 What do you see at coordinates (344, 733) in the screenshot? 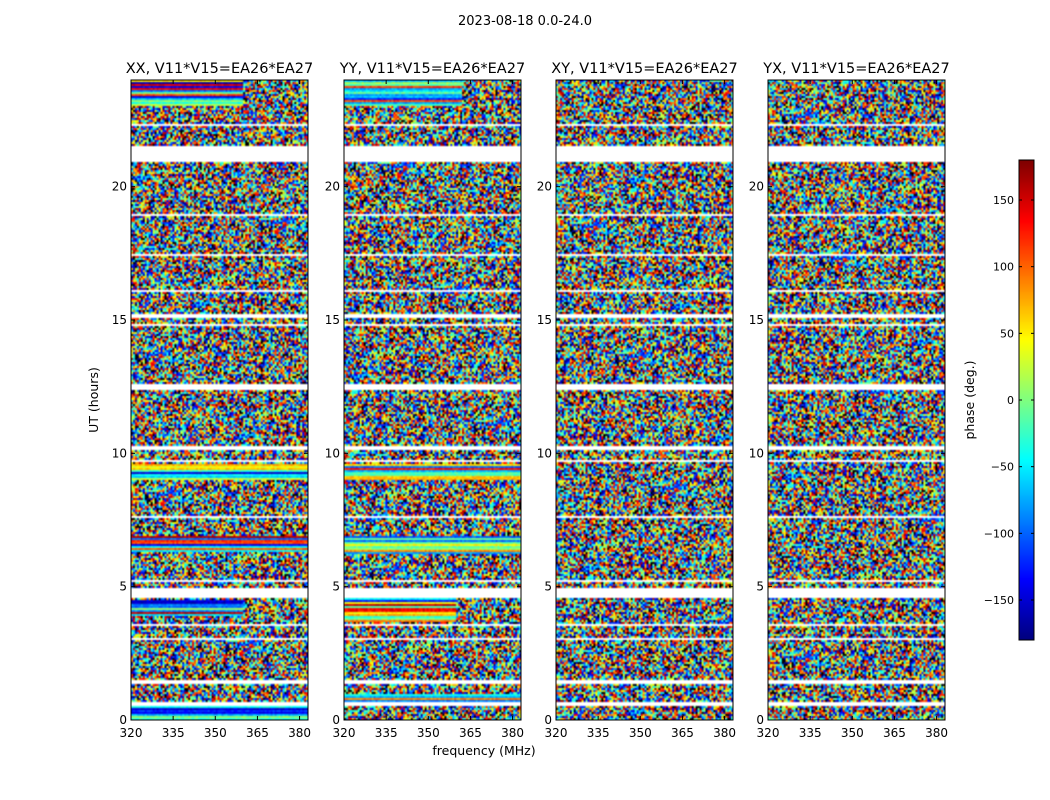
I see `x-tick-label-1-320: 320` at bounding box center [344, 733].